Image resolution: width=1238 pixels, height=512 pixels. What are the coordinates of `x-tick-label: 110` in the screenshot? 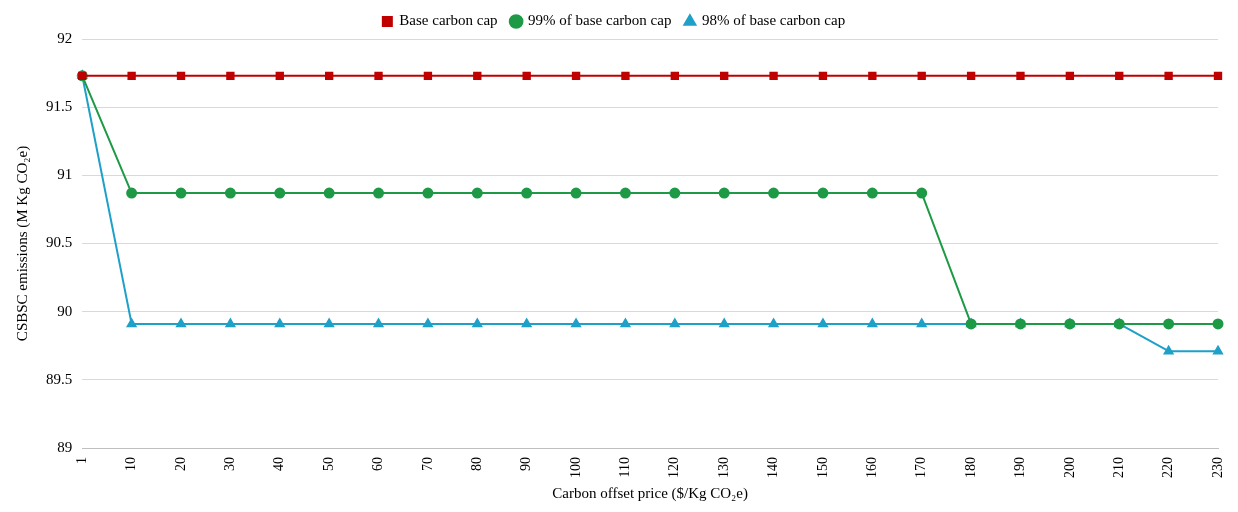 It's located at (625, 467).